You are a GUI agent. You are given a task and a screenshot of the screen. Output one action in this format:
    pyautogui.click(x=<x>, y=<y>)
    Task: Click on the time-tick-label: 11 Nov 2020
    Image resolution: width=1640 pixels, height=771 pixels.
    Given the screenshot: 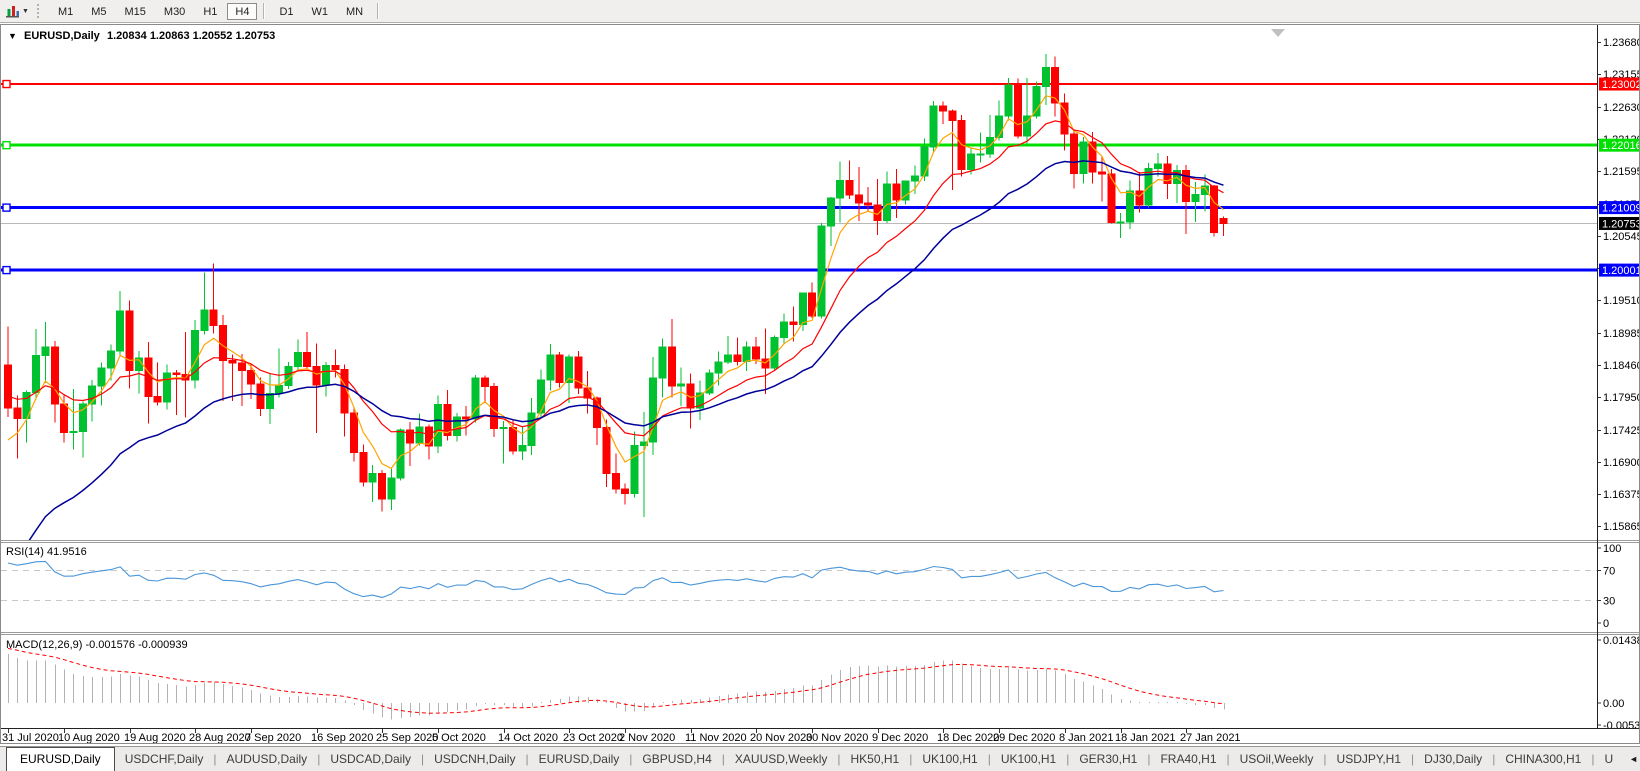 What is the action you would take?
    pyautogui.click(x=716, y=738)
    